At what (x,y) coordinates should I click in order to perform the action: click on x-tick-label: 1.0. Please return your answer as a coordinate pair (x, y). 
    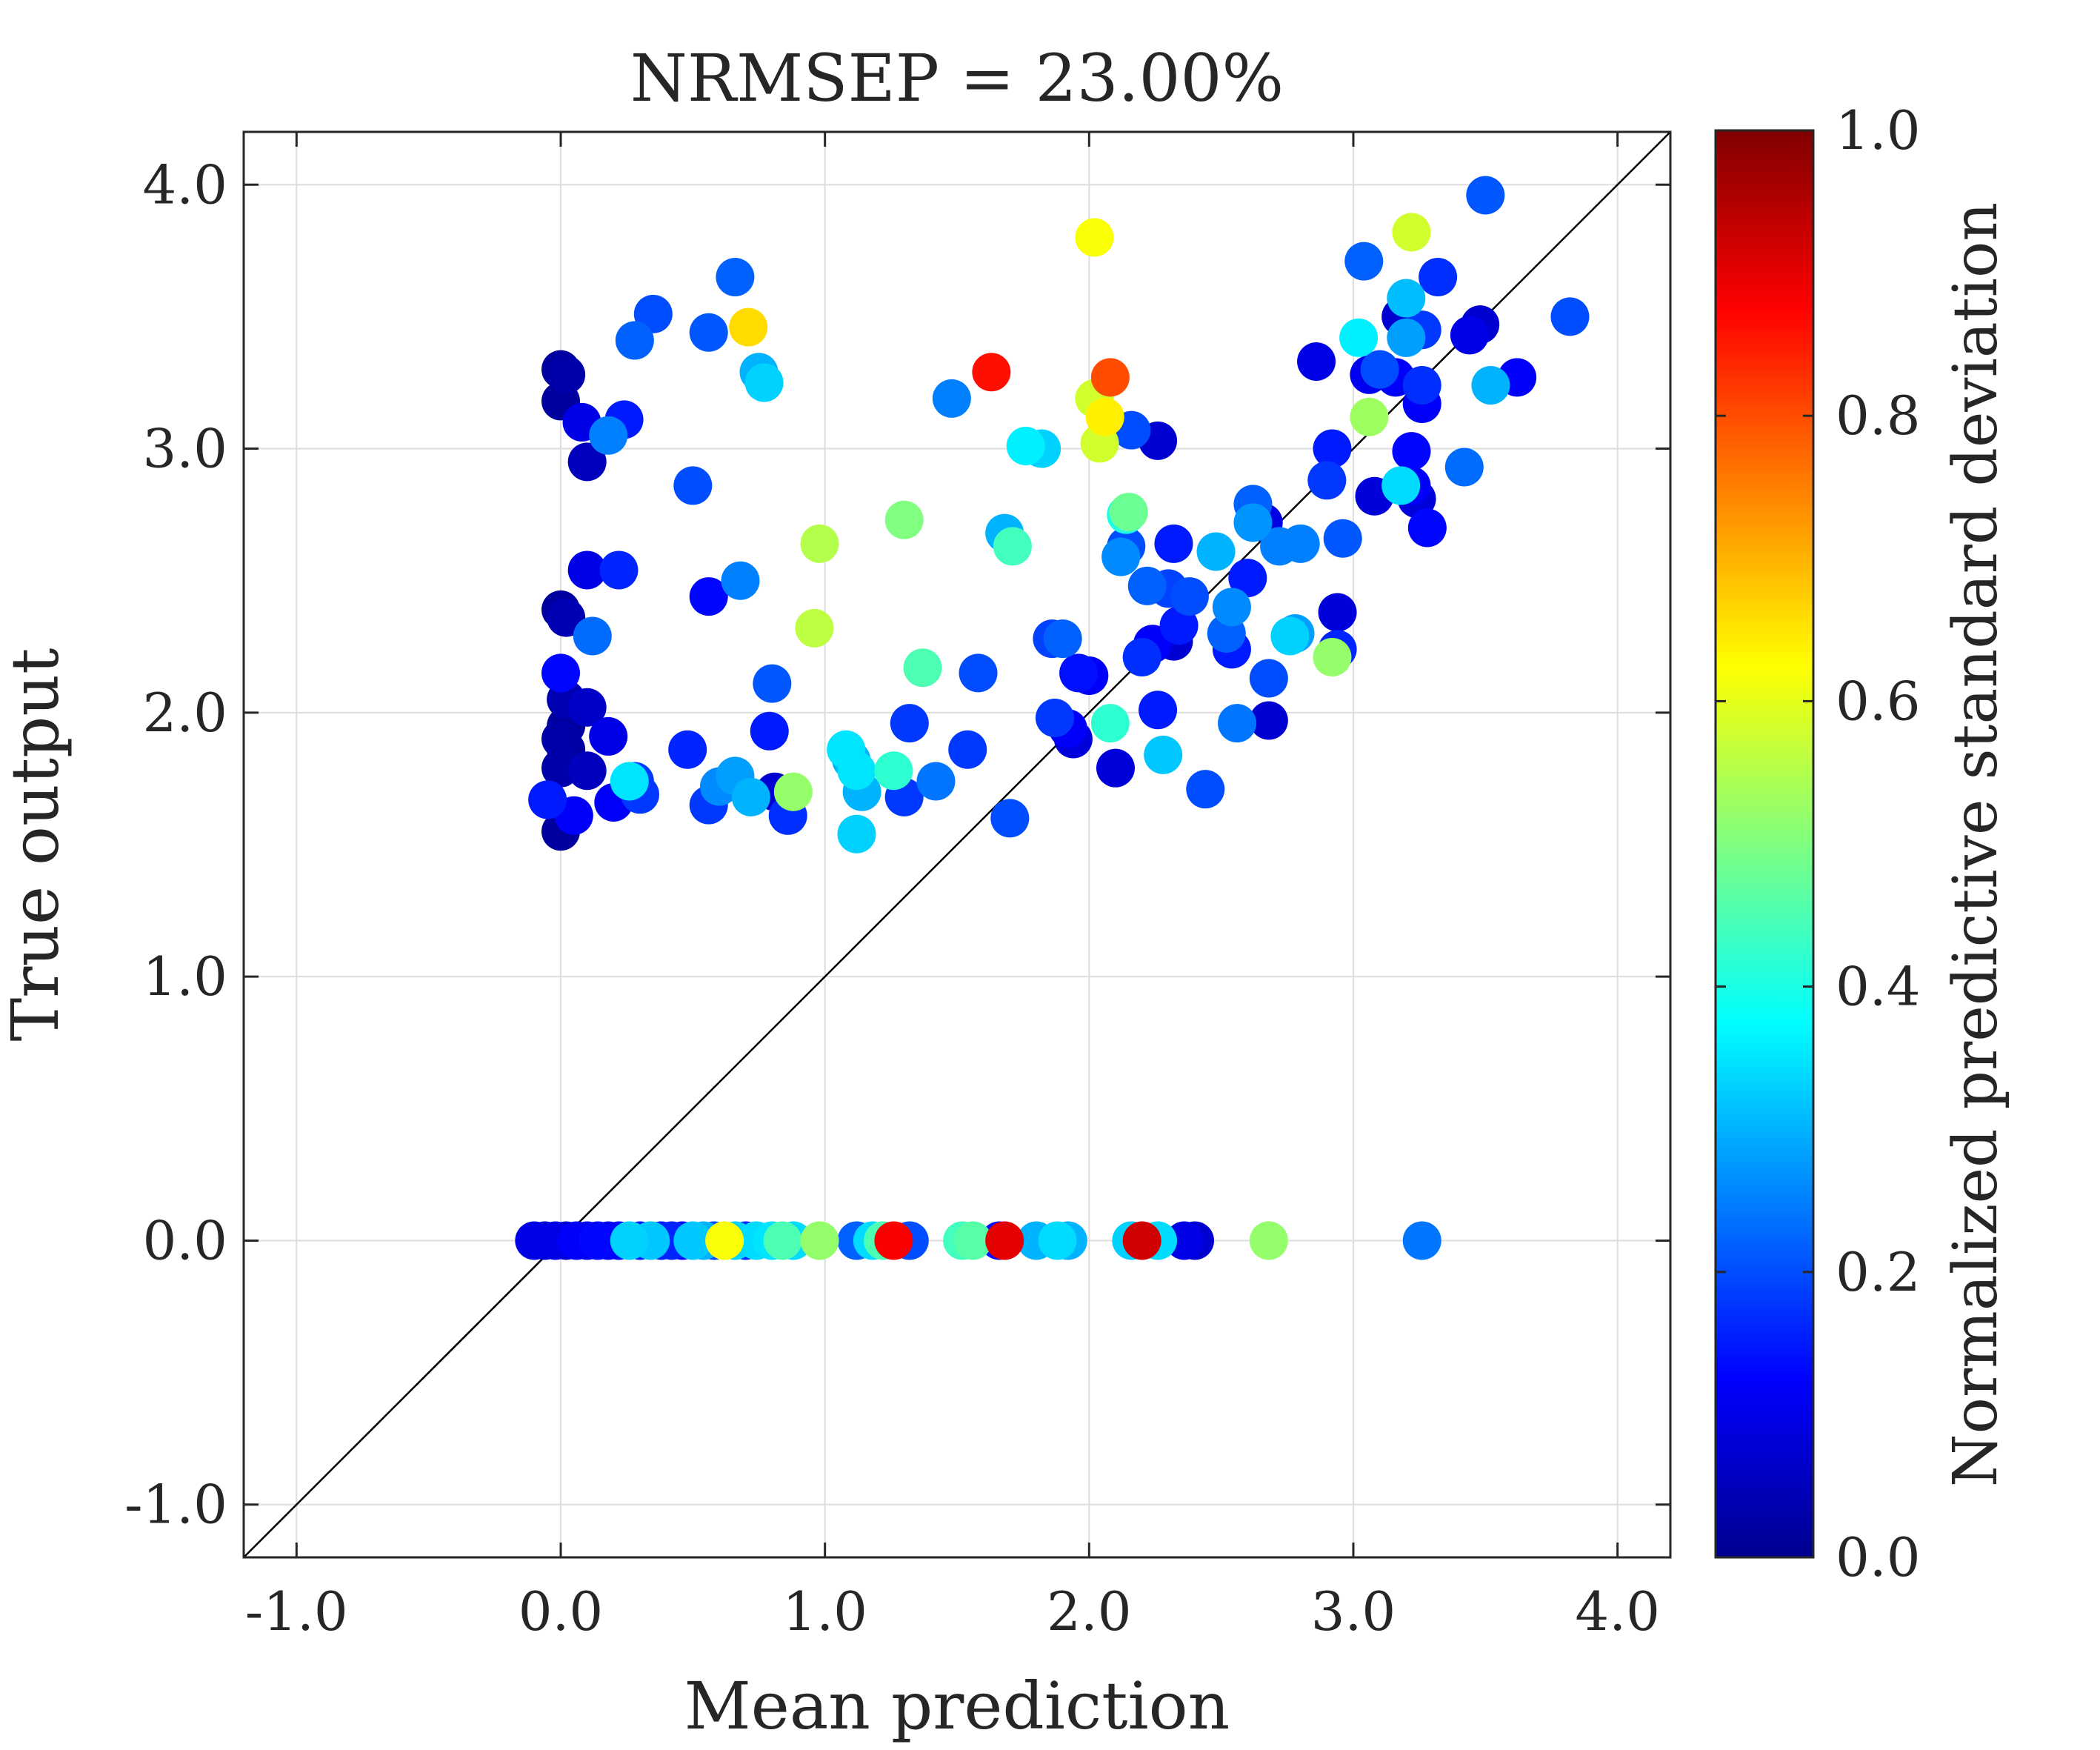
    Looking at the image, I should click on (824, 1612).